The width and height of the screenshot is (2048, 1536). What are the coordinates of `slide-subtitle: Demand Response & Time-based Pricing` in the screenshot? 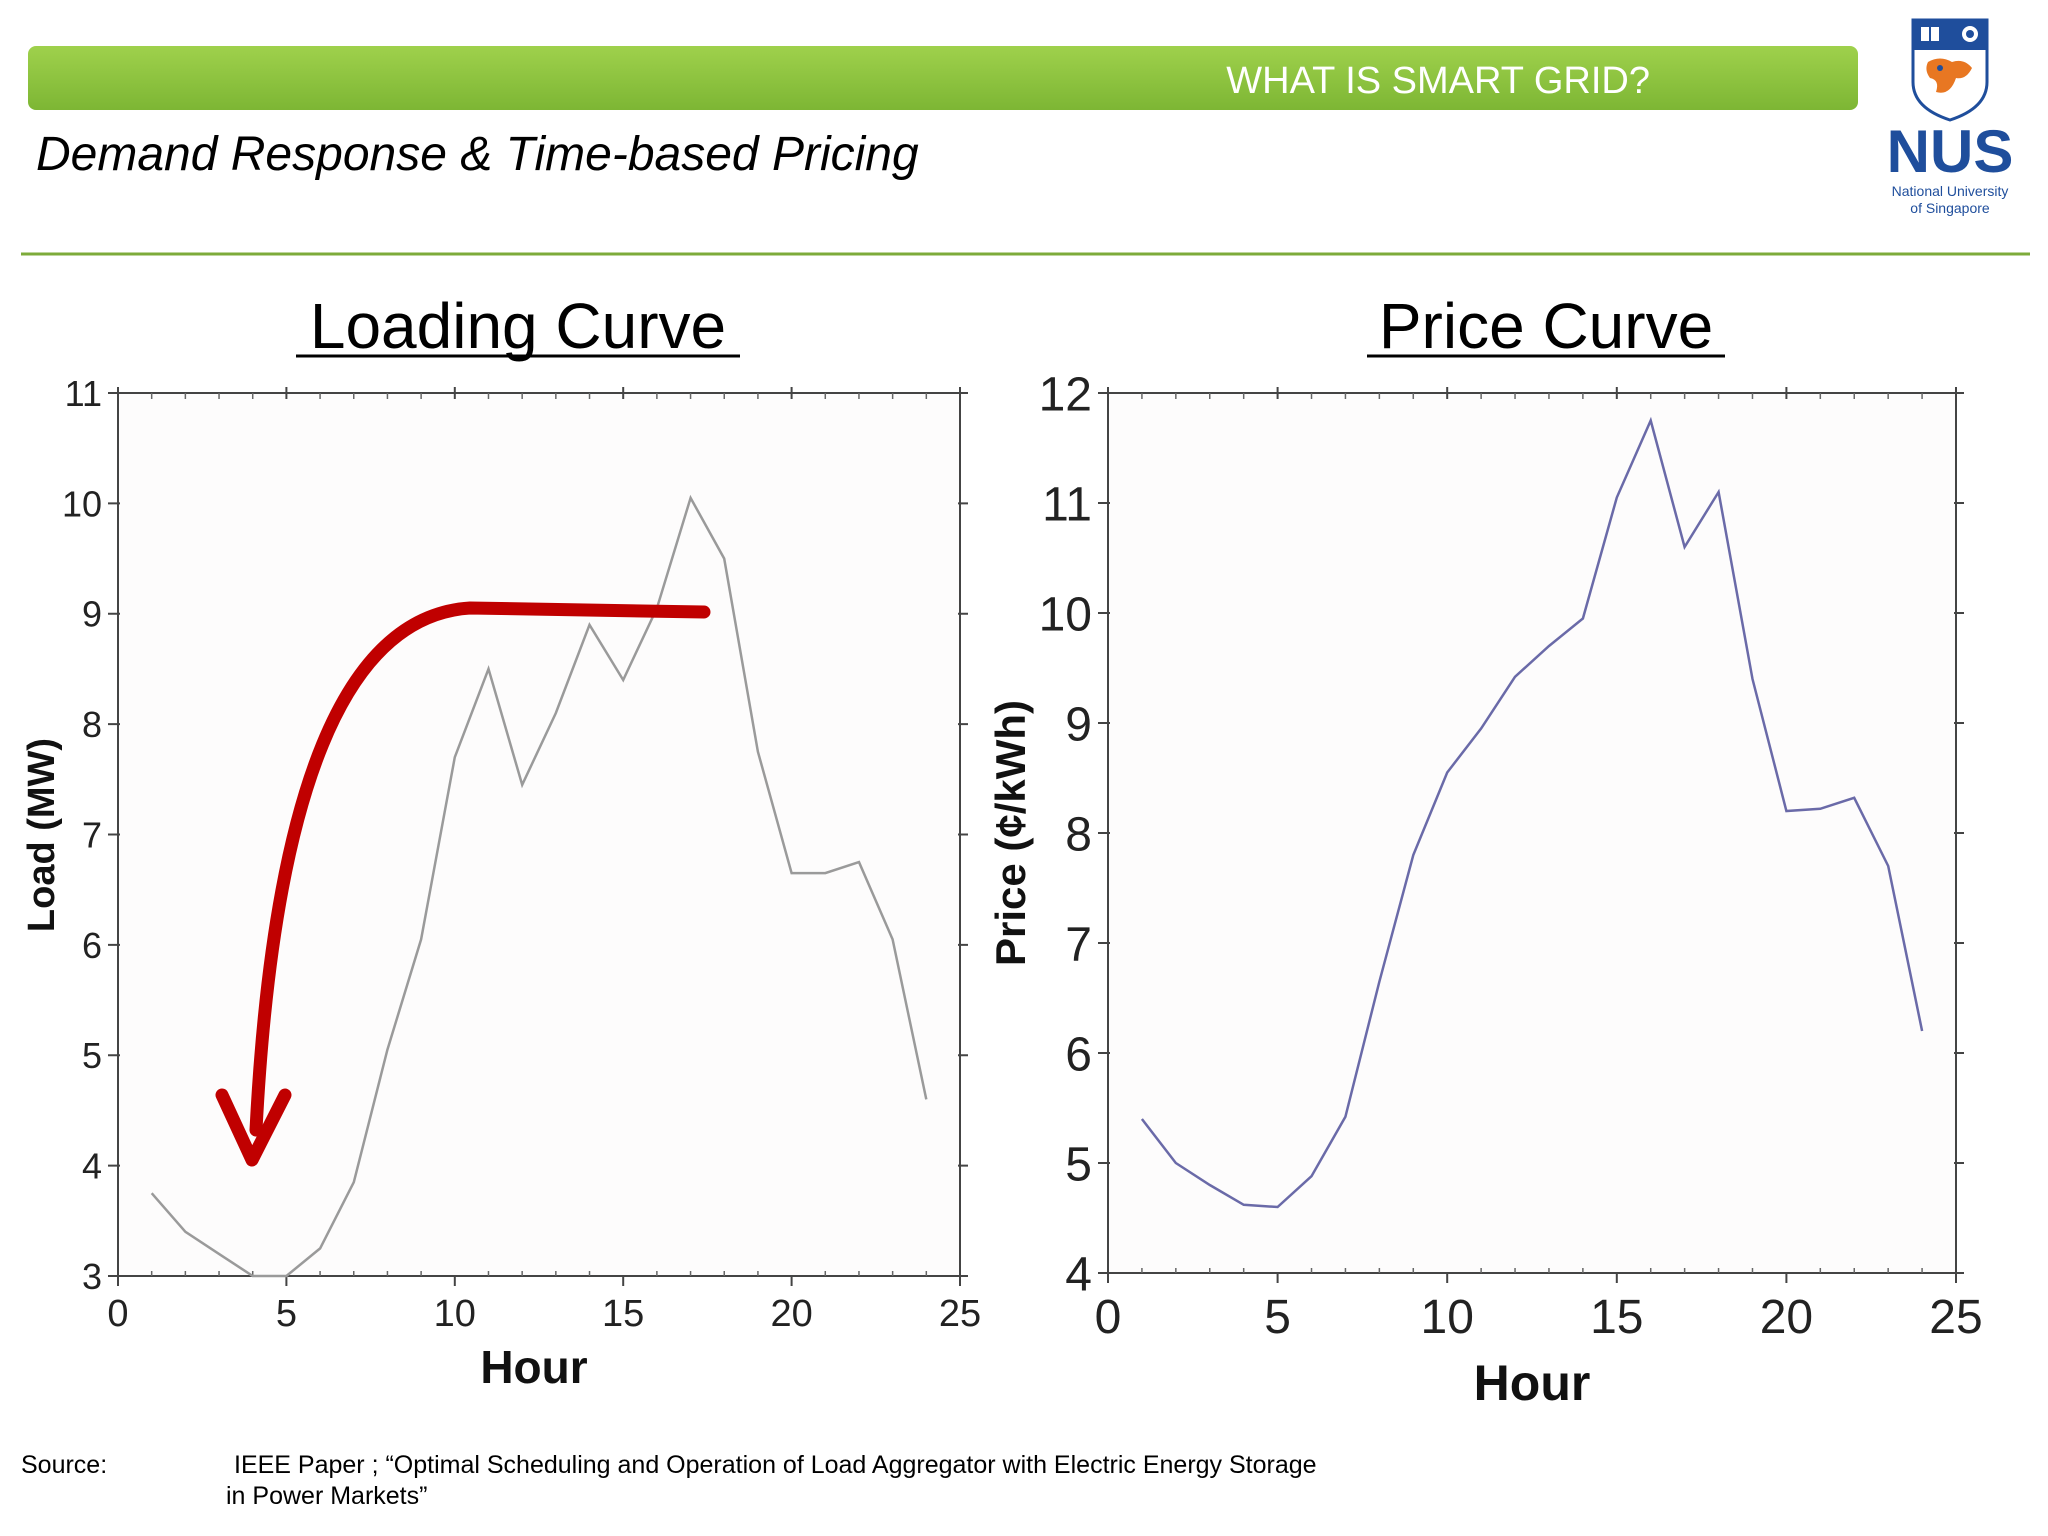 It's located at (477, 154).